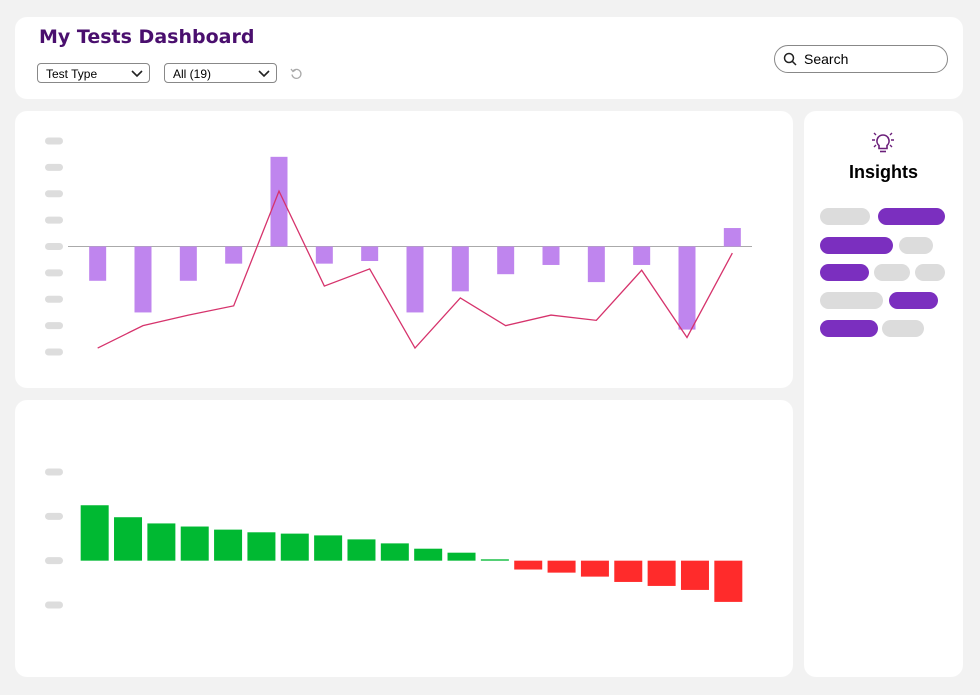 The width and height of the screenshot is (980, 695). What do you see at coordinates (790, 59) in the screenshot?
I see `search-icon` at bounding box center [790, 59].